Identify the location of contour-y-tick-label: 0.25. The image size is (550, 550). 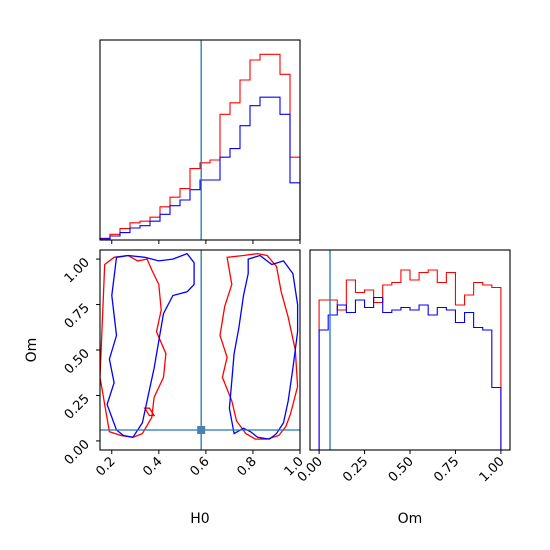
(77, 407).